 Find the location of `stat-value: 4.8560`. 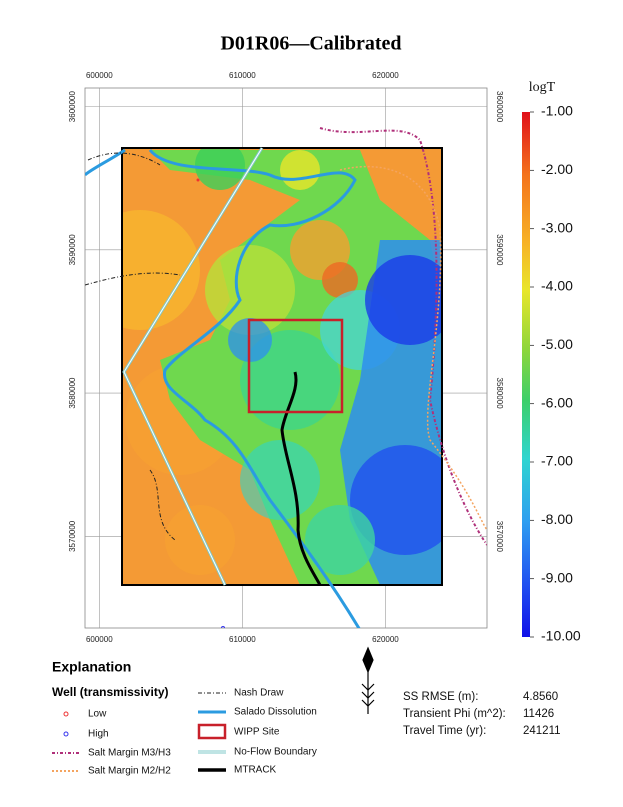

stat-value: 4.8560 is located at coordinates (540, 697).